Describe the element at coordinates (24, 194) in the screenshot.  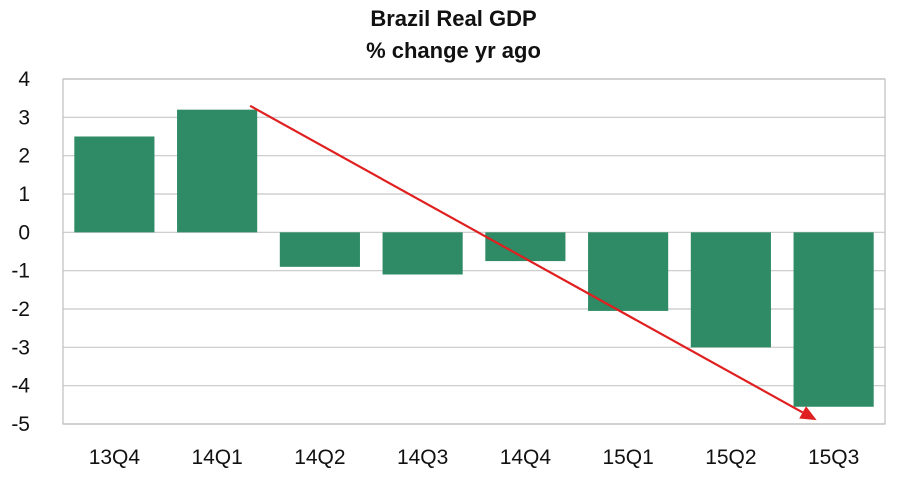
I see `y-tick-label: 1` at that location.